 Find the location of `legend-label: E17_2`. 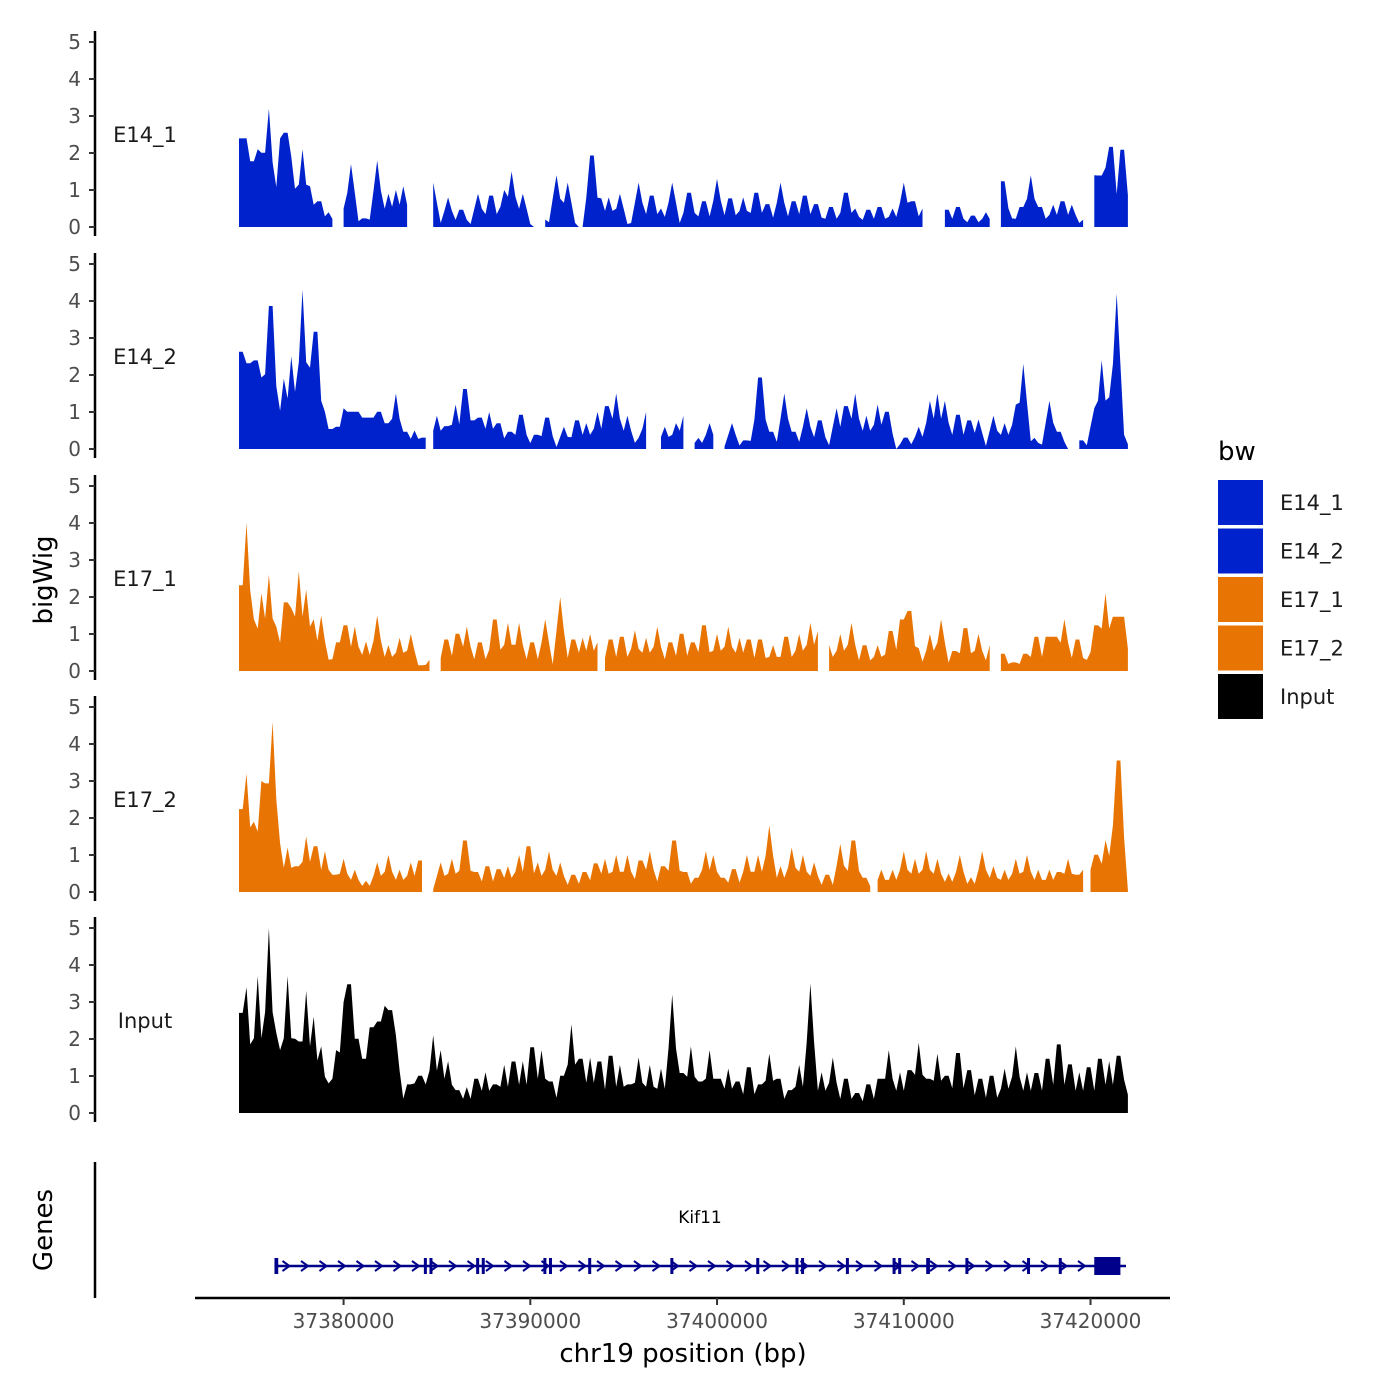

legend-label: E17_2 is located at coordinates (1312, 649).